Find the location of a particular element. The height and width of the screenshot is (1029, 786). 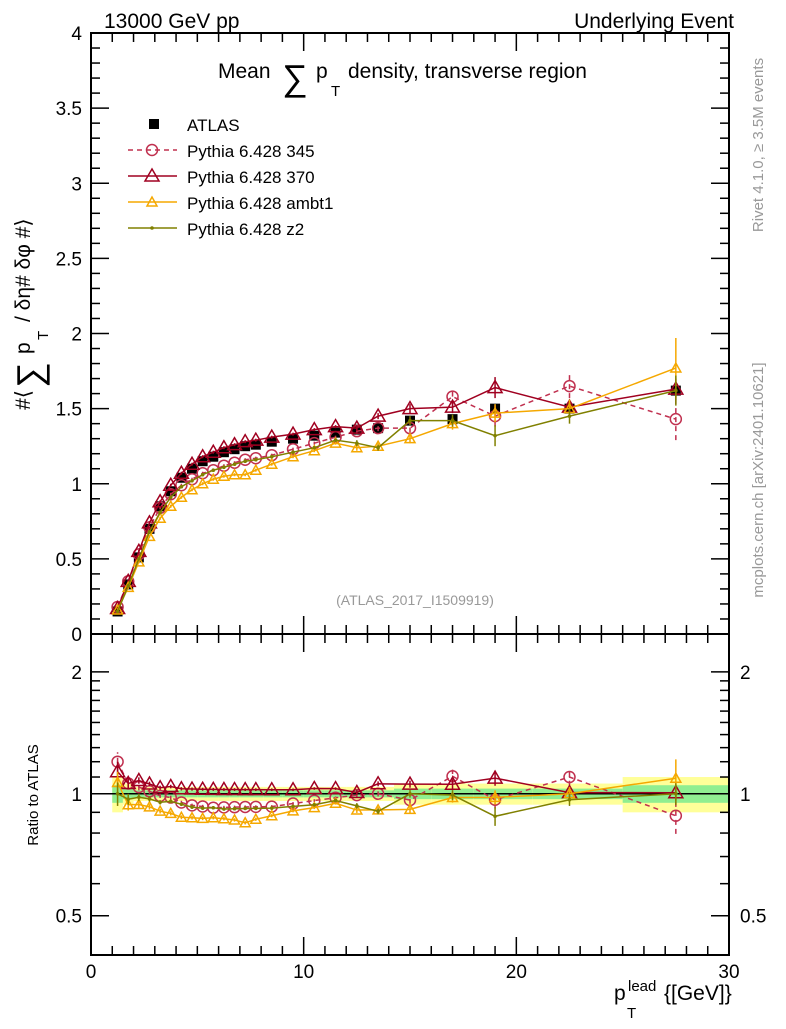

ratio-y-axis-label: Ratio to ATLAS is located at coordinates (33, 794).